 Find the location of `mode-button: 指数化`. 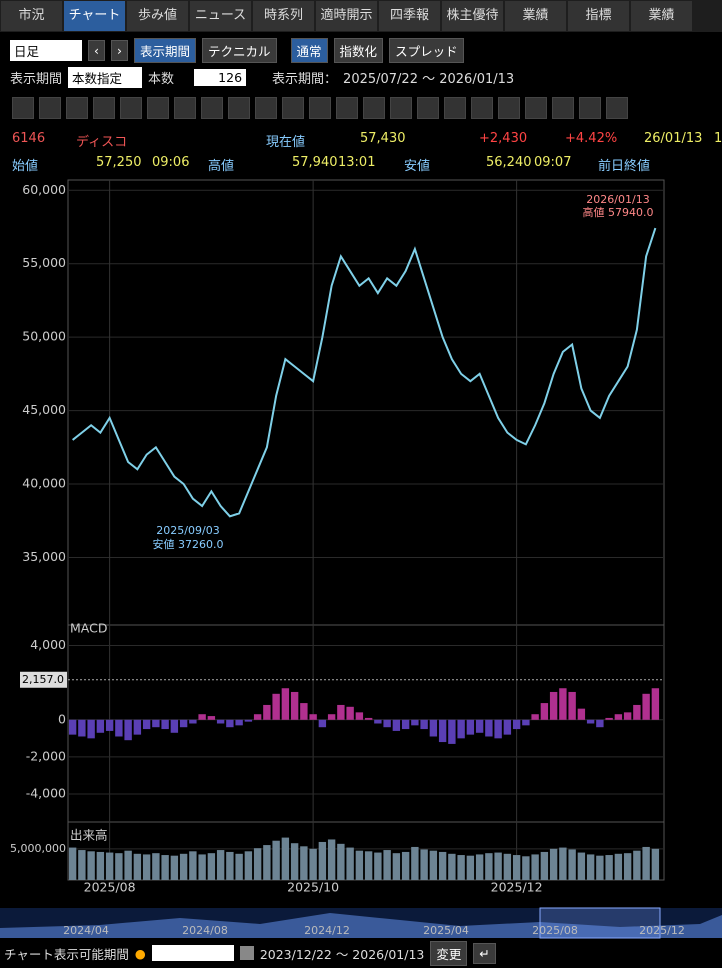

mode-button: 指数化 is located at coordinates (358, 50).